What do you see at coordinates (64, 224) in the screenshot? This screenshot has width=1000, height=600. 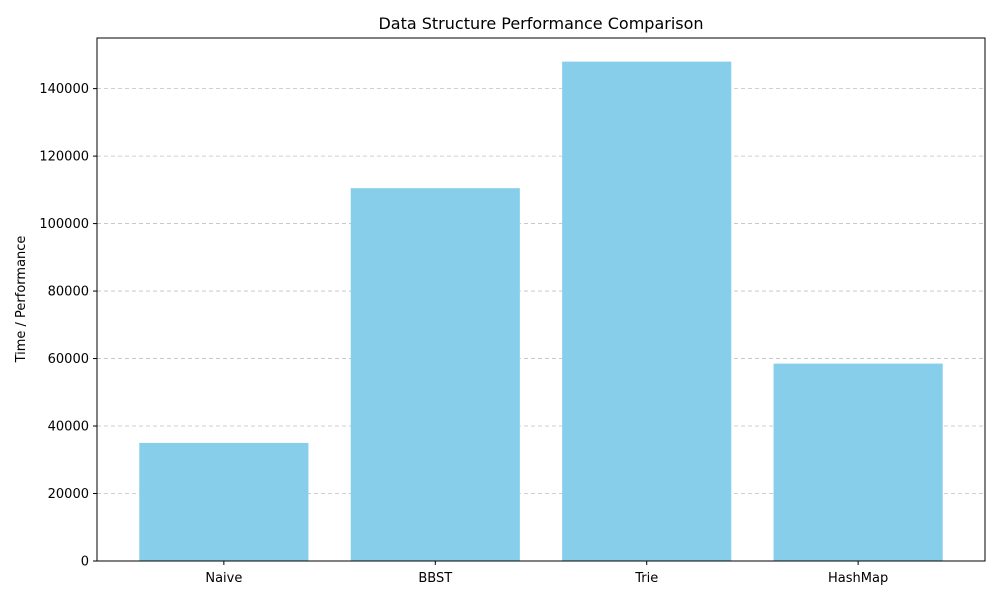 I see `y-tick-label: 100000` at bounding box center [64, 224].